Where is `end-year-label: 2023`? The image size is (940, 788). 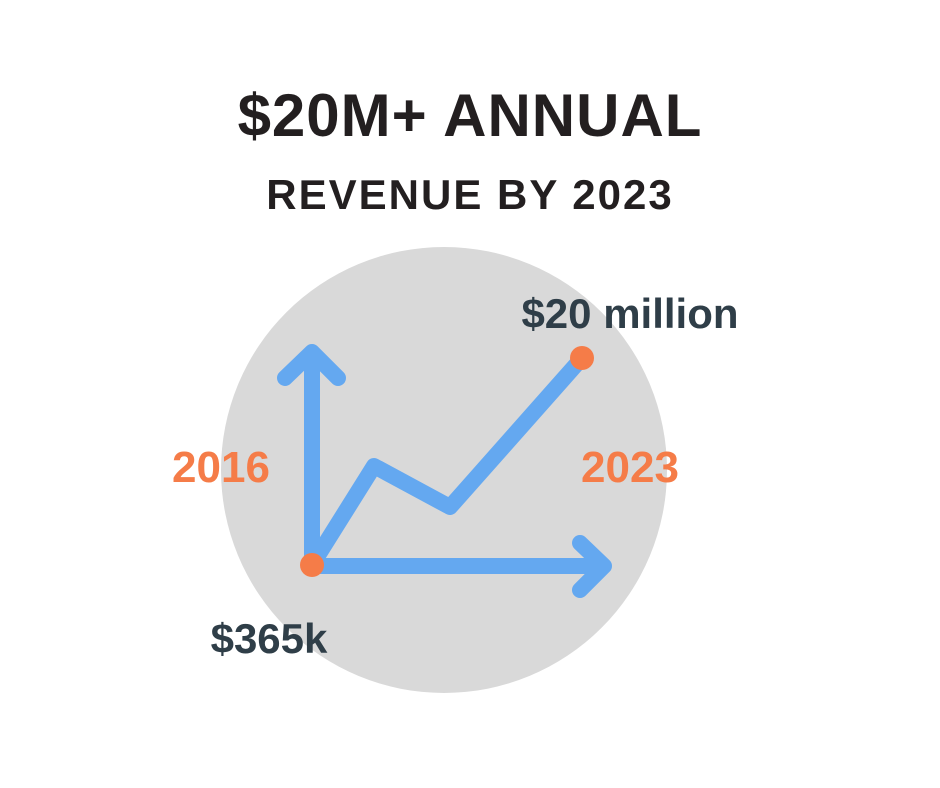 end-year-label: 2023 is located at coordinates (630, 467).